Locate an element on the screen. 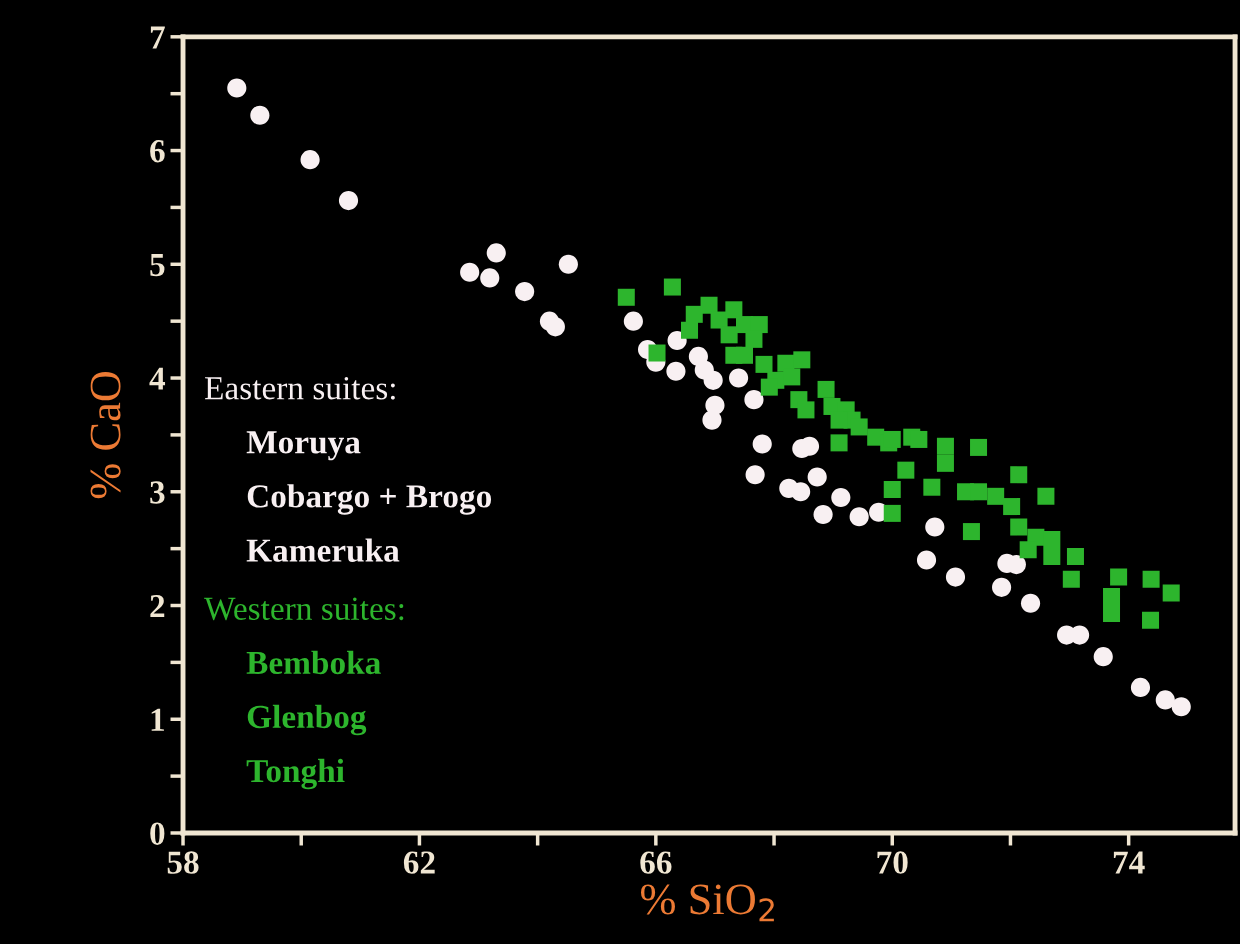  y-tick-label: 2 is located at coordinates (157, 606).